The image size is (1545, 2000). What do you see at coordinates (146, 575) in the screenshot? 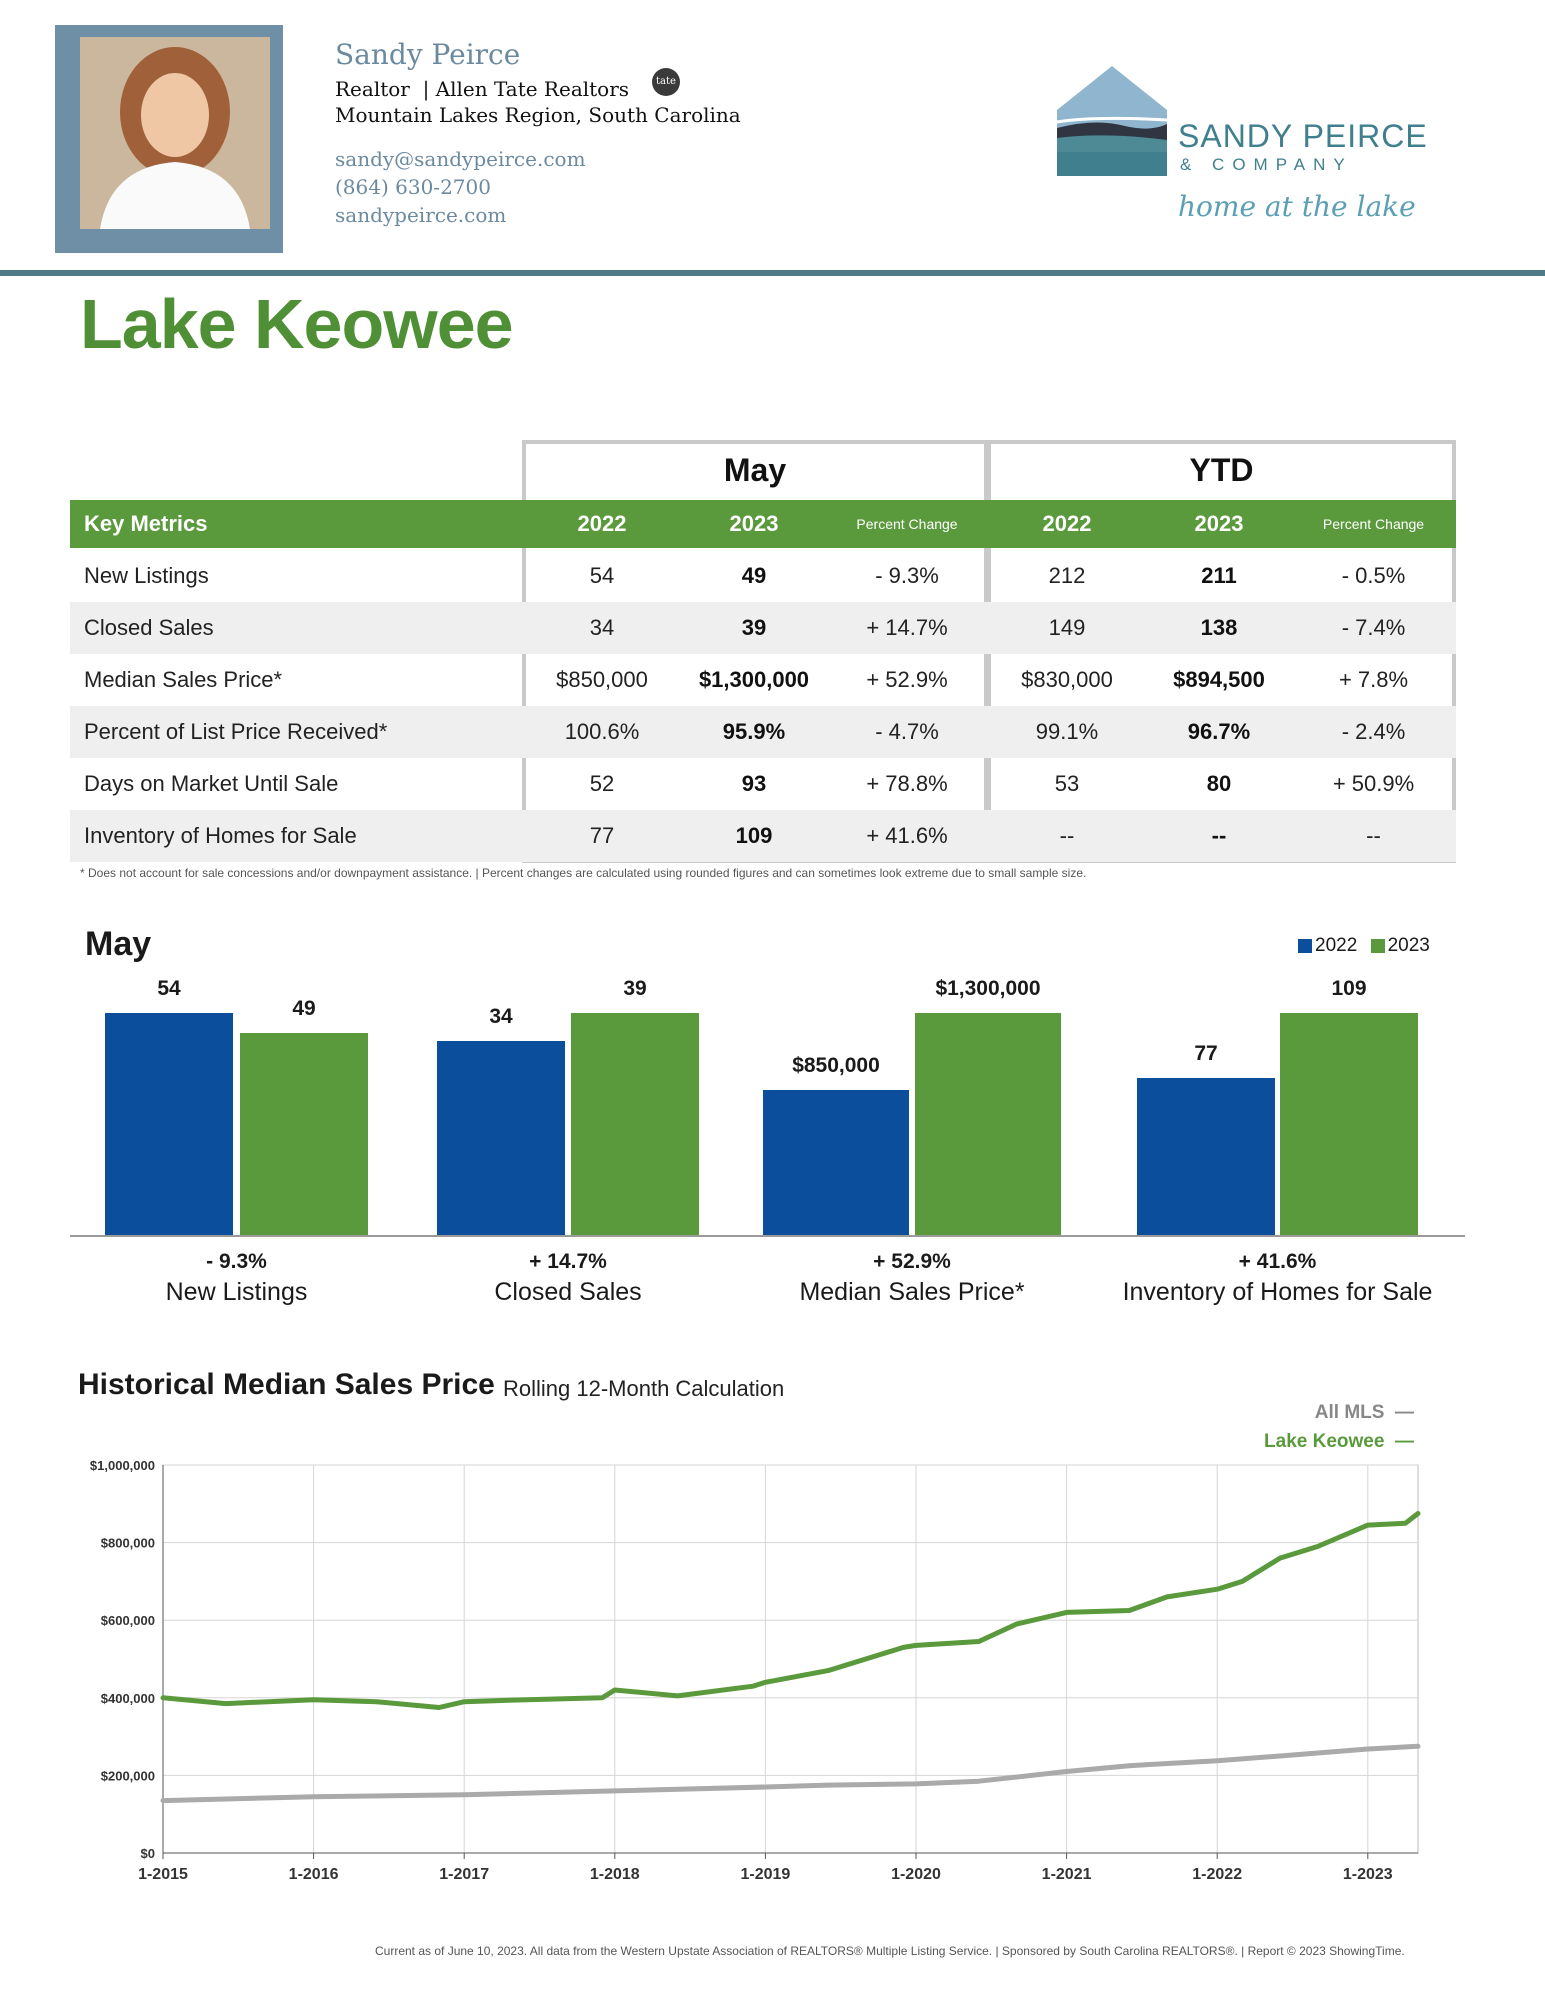
I see `table-cell-label: New Listings` at bounding box center [146, 575].